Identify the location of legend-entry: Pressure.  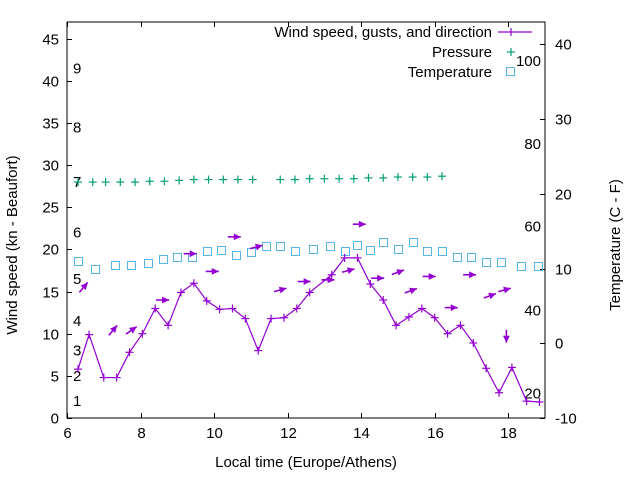
(473, 52).